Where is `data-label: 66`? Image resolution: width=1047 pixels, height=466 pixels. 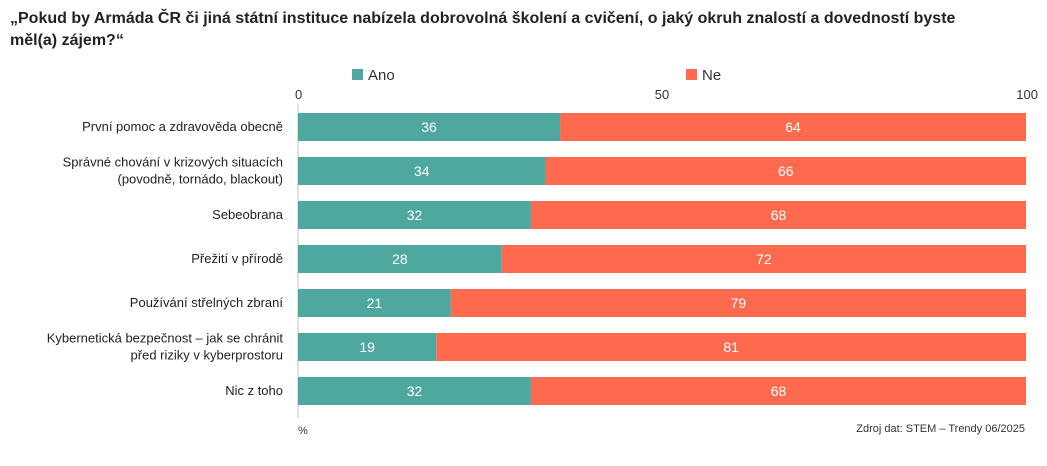
data-label: 66 is located at coordinates (786, 171).